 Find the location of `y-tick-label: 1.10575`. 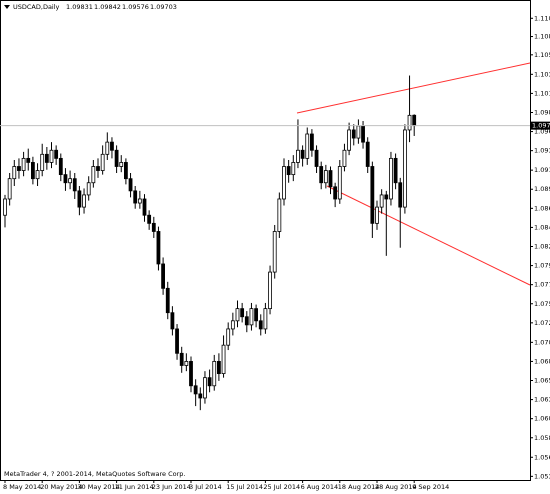

y-tick-label: 1.10575 is located at coordinates (542, 55).